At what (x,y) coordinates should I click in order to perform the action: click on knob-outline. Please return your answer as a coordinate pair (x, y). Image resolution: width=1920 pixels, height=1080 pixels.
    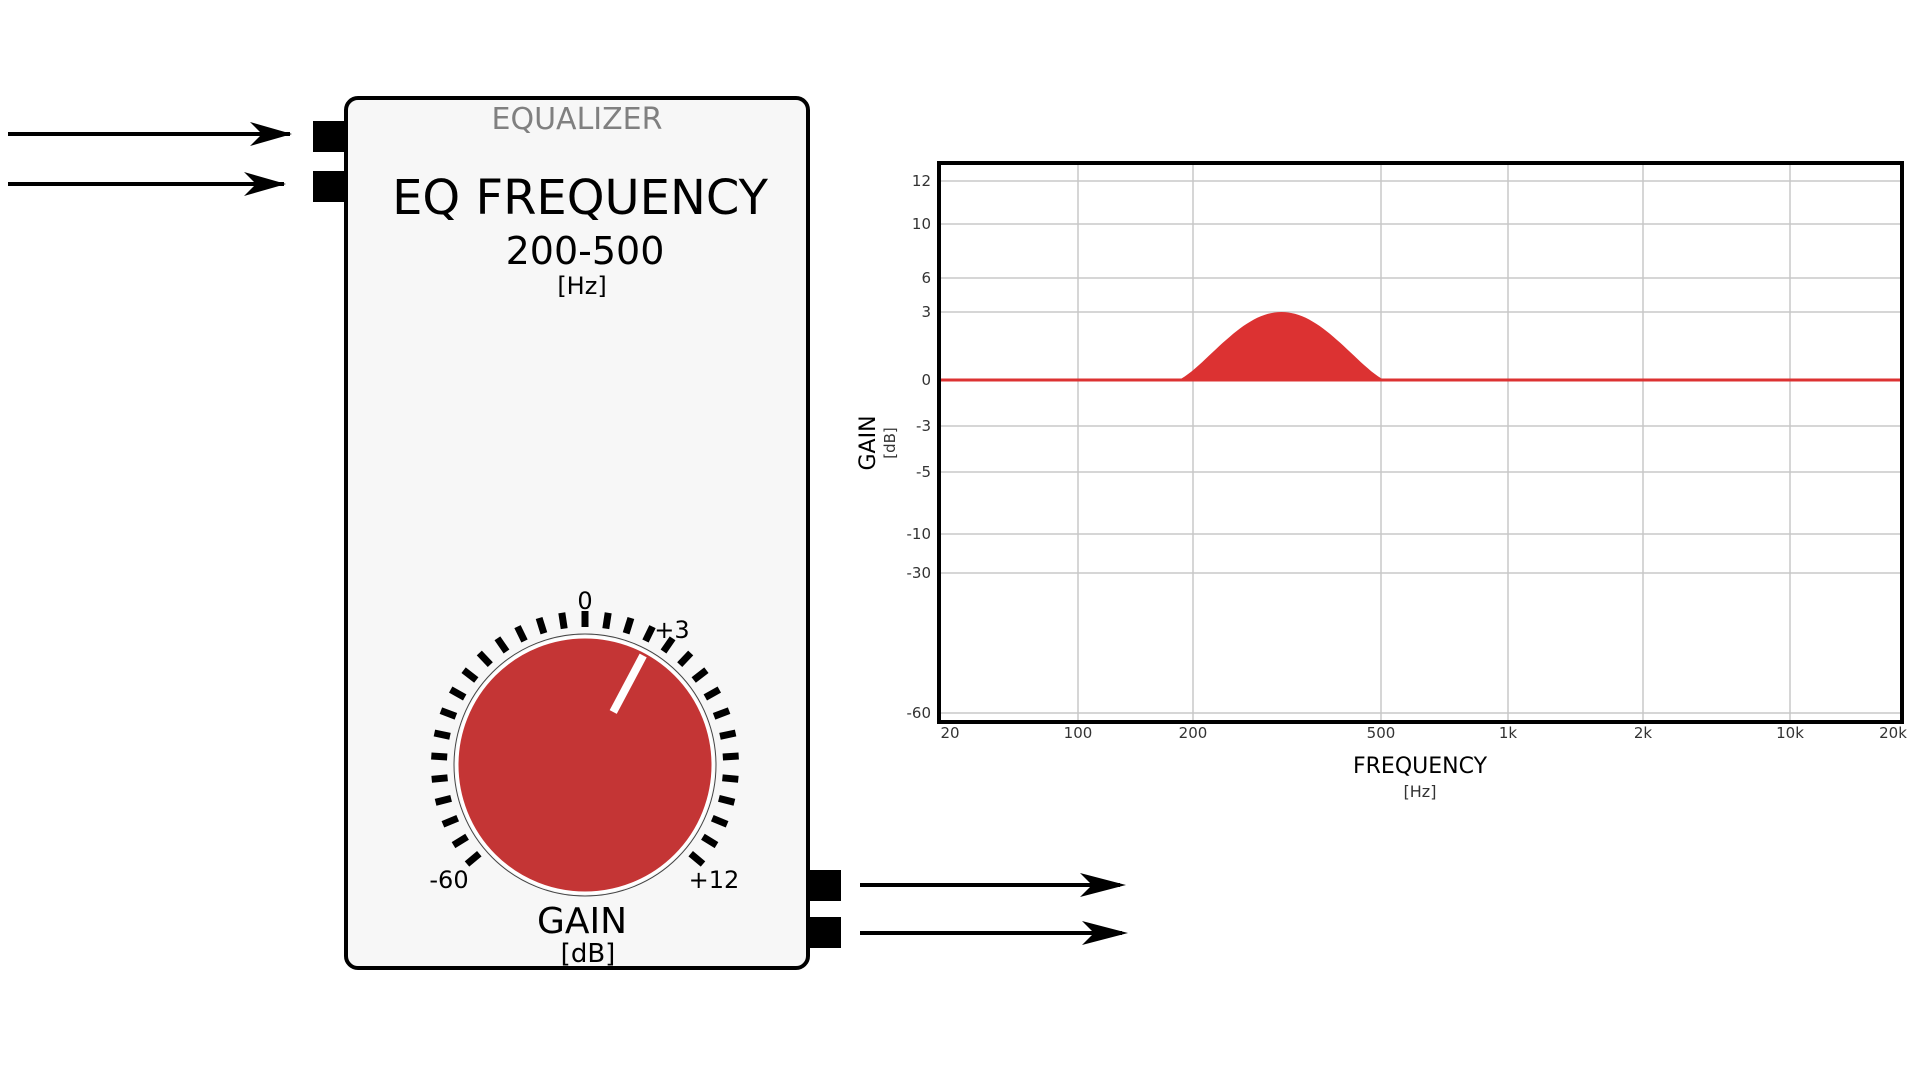
    Looking at the image, I should click on (585, 765).